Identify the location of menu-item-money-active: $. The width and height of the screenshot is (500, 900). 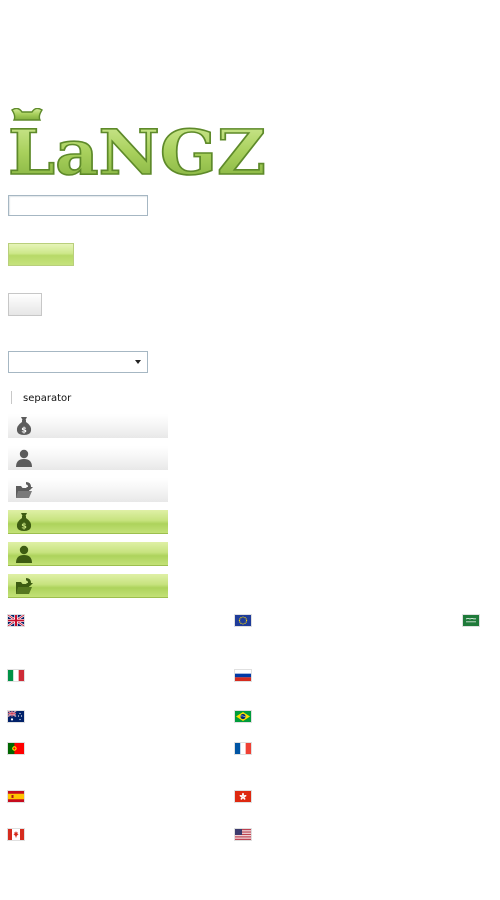
(88, 522).